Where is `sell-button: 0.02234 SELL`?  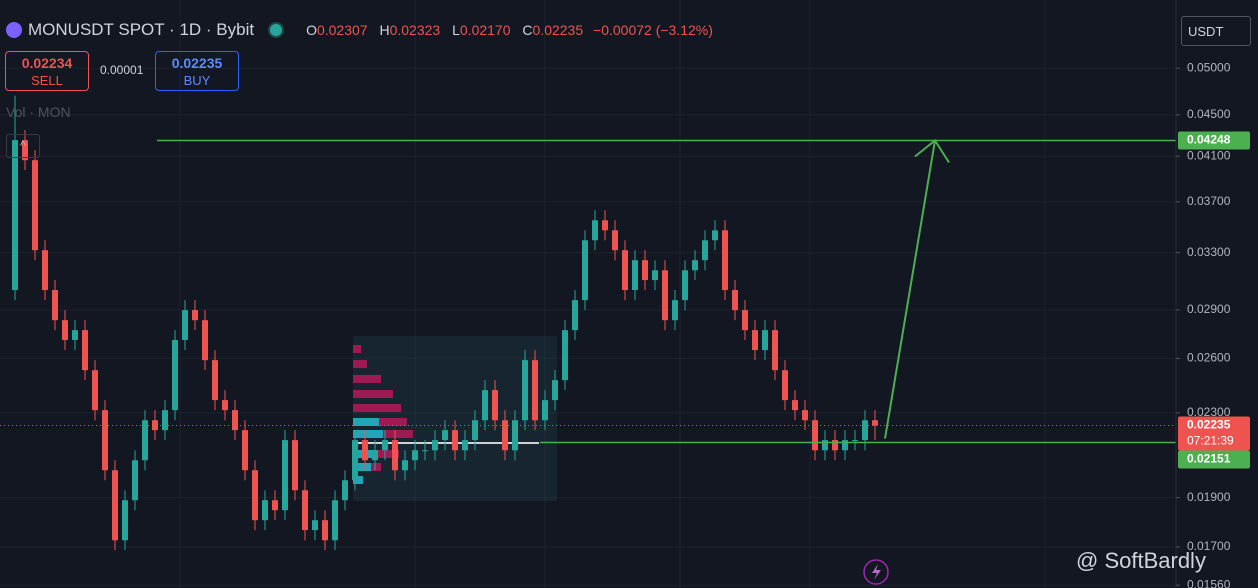
sell-button: 0.02234 SELL is located at coordinates (47, 71).